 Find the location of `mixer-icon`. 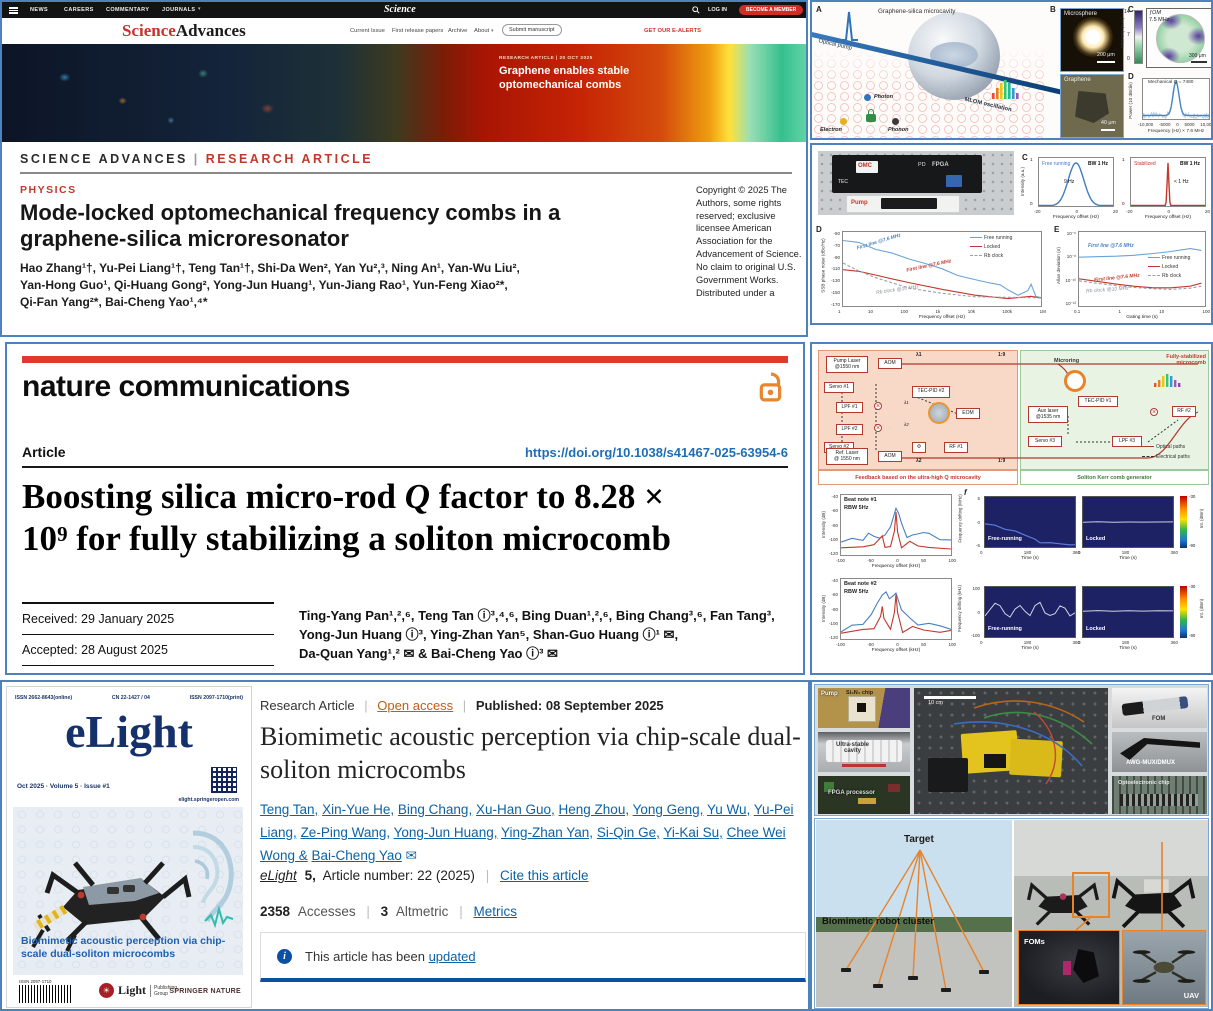

mixer-icon is located at coordinates (1154, 412).